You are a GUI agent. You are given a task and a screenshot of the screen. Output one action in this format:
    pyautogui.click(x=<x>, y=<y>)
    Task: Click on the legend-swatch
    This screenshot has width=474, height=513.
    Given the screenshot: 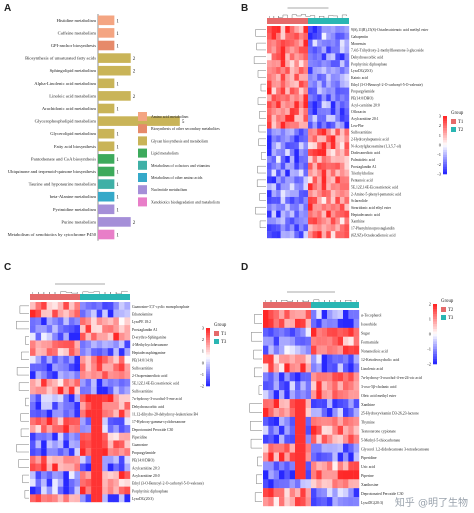 What is the action you would take?
    pyautogui.click(x=142, y=202)
    